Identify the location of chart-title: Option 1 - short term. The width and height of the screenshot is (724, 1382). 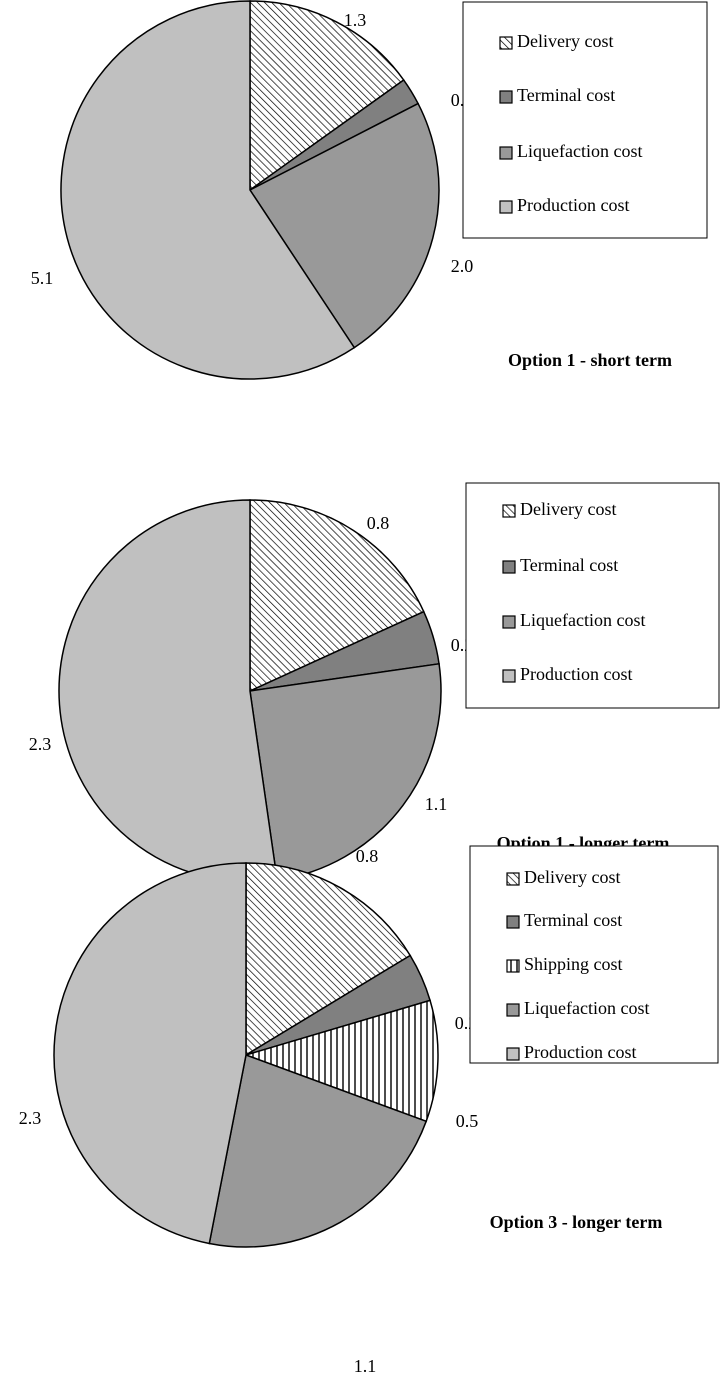
(590, 360).